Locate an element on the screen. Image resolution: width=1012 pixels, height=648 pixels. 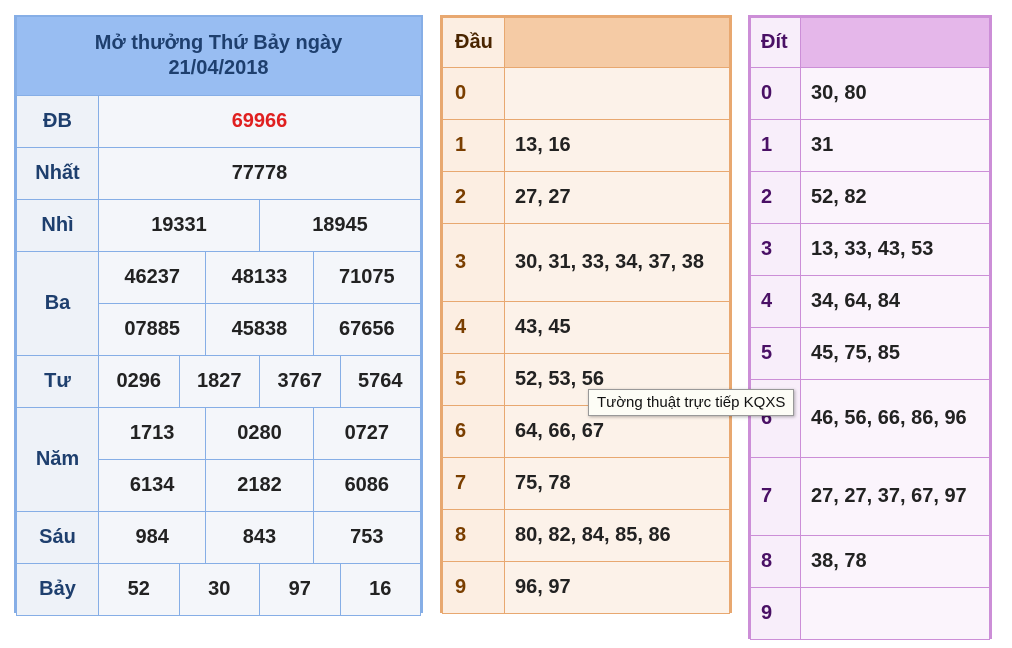
dau-key: 6 is located at coordinates (473, 431).